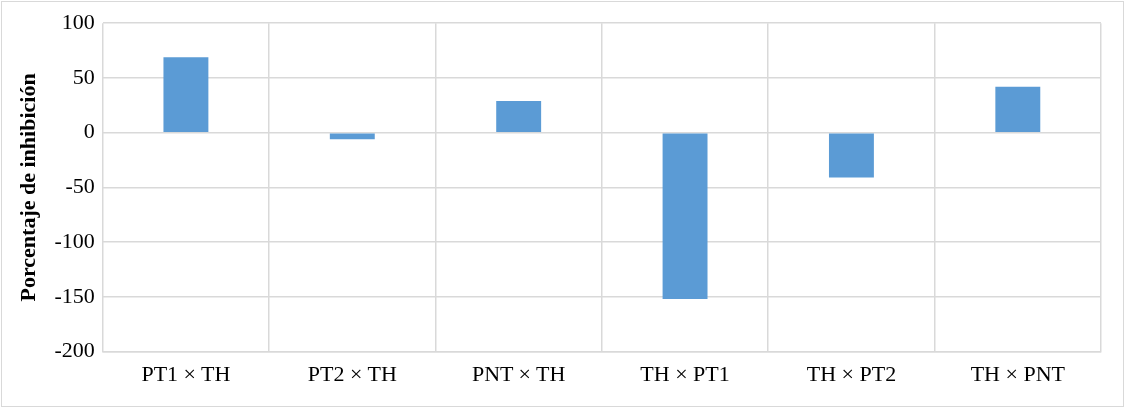  Describe the element at coordinates (74, 295) in the screenshot. I see `y-tick-label: -150` at that location.